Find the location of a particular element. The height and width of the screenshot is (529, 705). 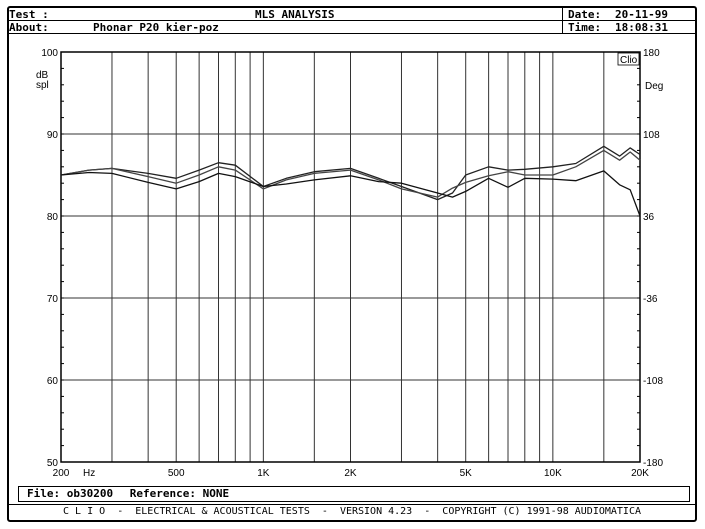

x-tick-label: 2K is located at coordinates (350, 473).